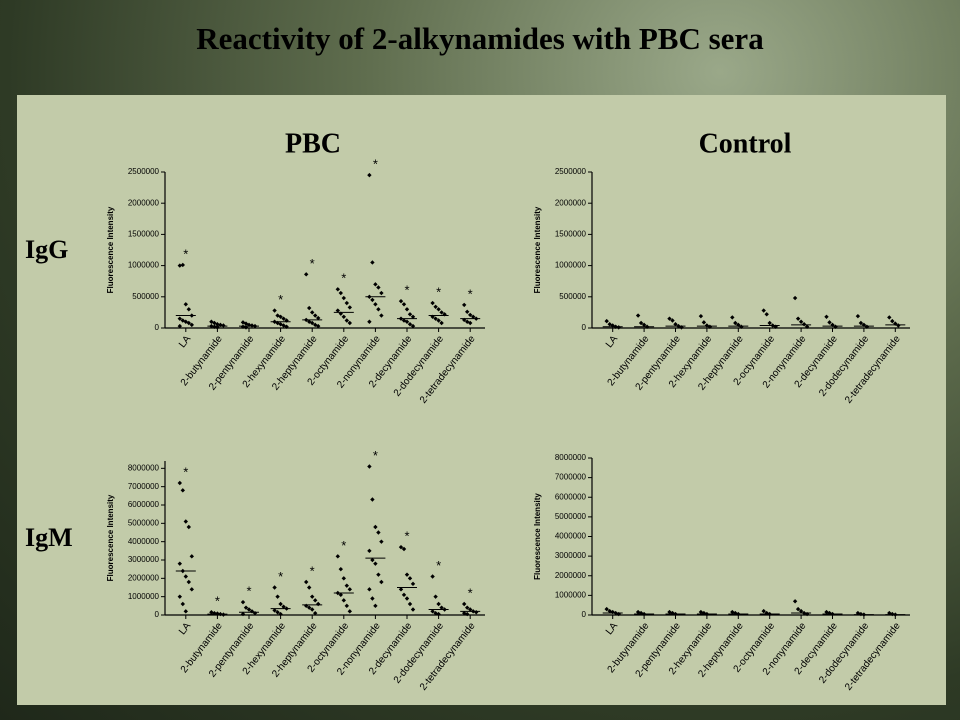 This screenshot has height=720, width=960. What do you see at coordinates (144, 504) in the screenshot?
I see `y-tick-label: 6000000` at bounding box center [144, 504].